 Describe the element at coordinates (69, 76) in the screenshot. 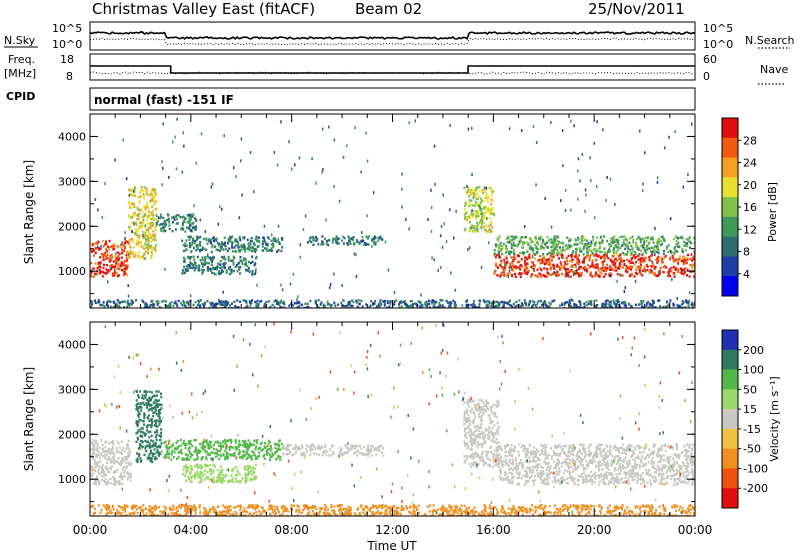

I see `freq-tick-bottom: 8` at that location.